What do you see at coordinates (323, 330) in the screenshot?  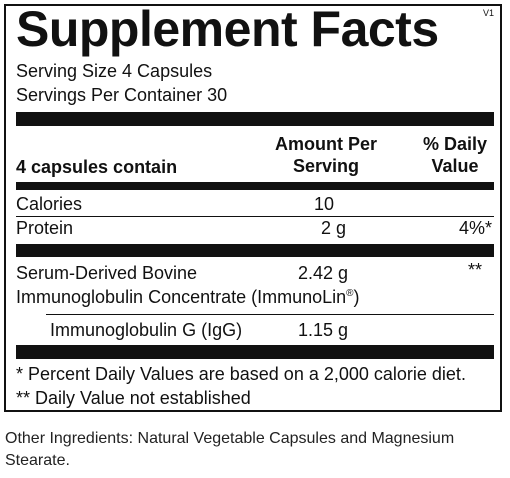 I see `sub-ingredient-amount: 1.15 g` at bounding box center [323, 330].